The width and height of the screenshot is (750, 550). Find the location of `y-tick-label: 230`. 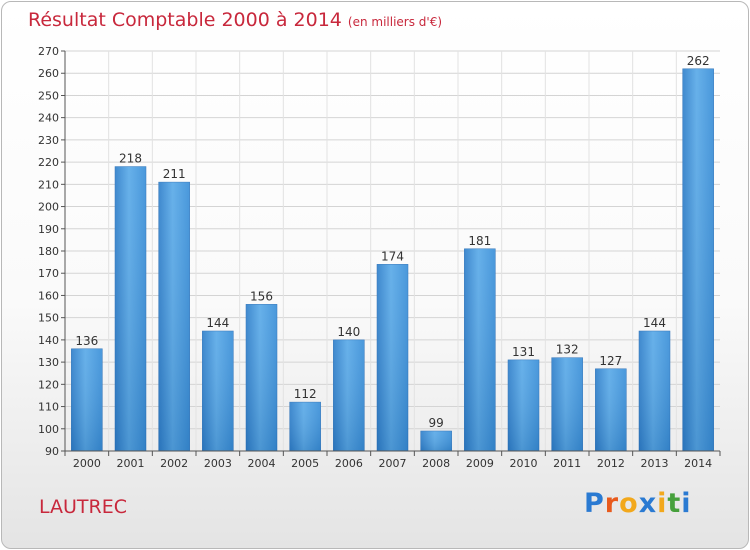

y-tick-label: 230 is located at coordinates (48, 140).